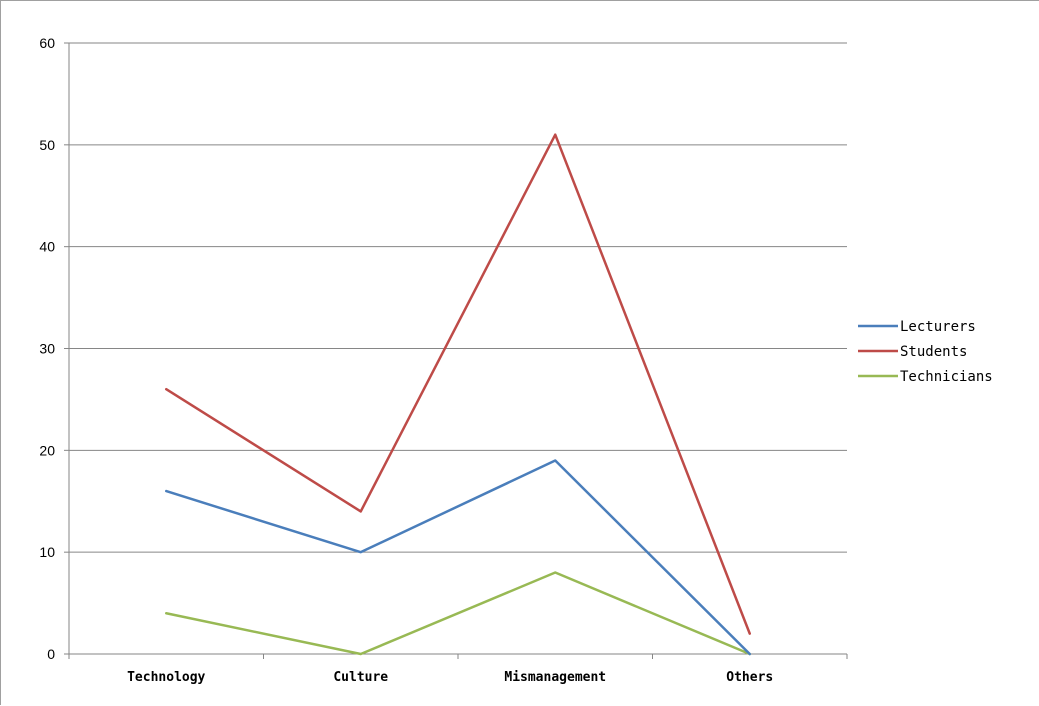  What do you see at coordinates (47, 450) in the screenshot?
I see `y-tick-label-20: 20` at bounding box center [47, 450].